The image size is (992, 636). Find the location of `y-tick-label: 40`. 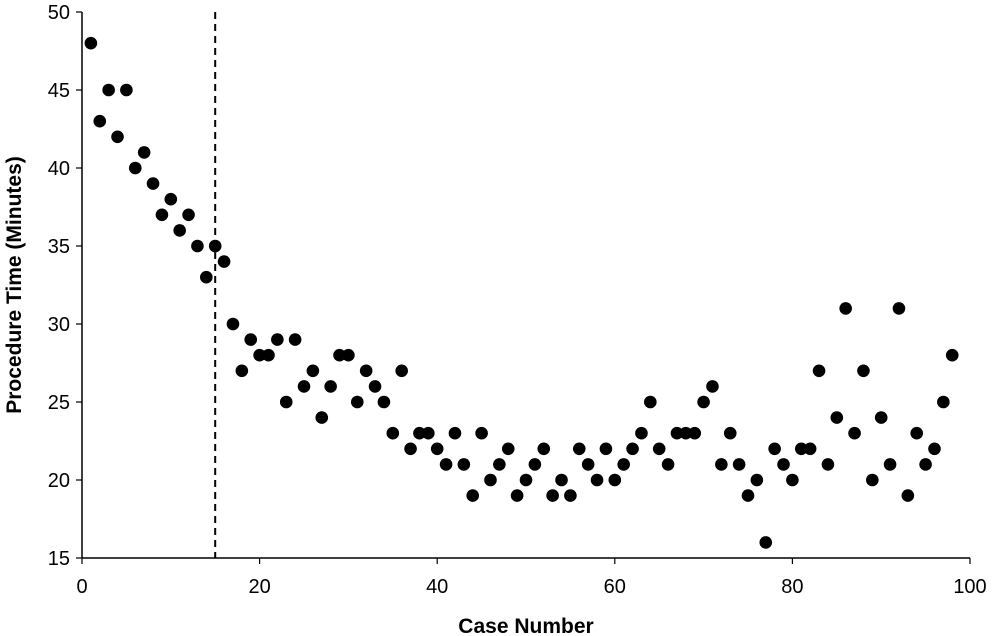

y-tick-label: 40 is located at coordinates (59, 169).